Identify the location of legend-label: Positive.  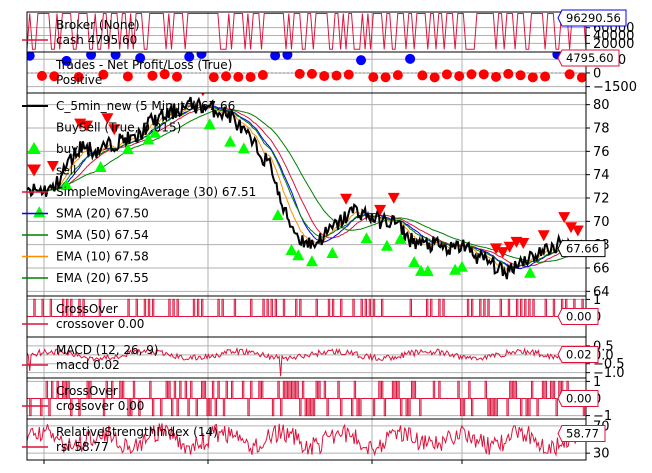
(79, 80).